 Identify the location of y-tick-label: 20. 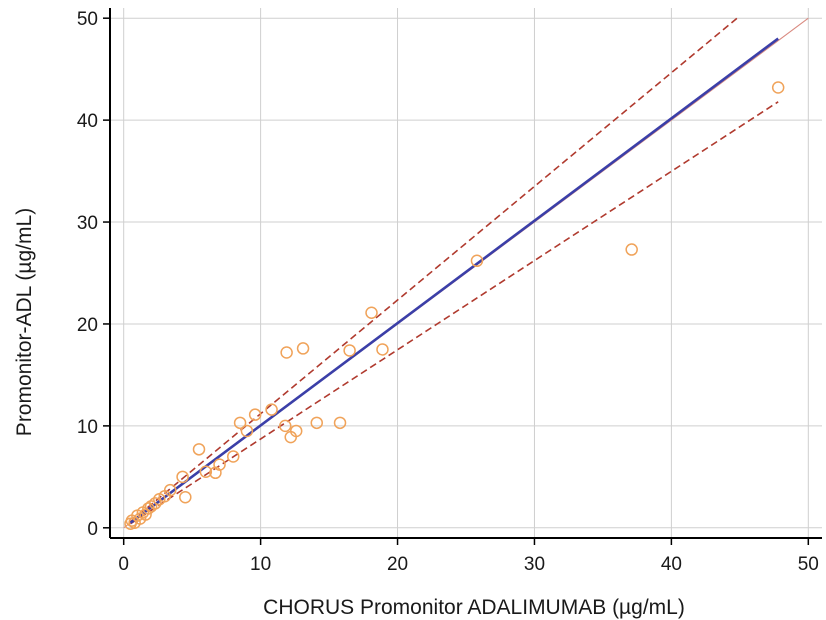
(87, 325).